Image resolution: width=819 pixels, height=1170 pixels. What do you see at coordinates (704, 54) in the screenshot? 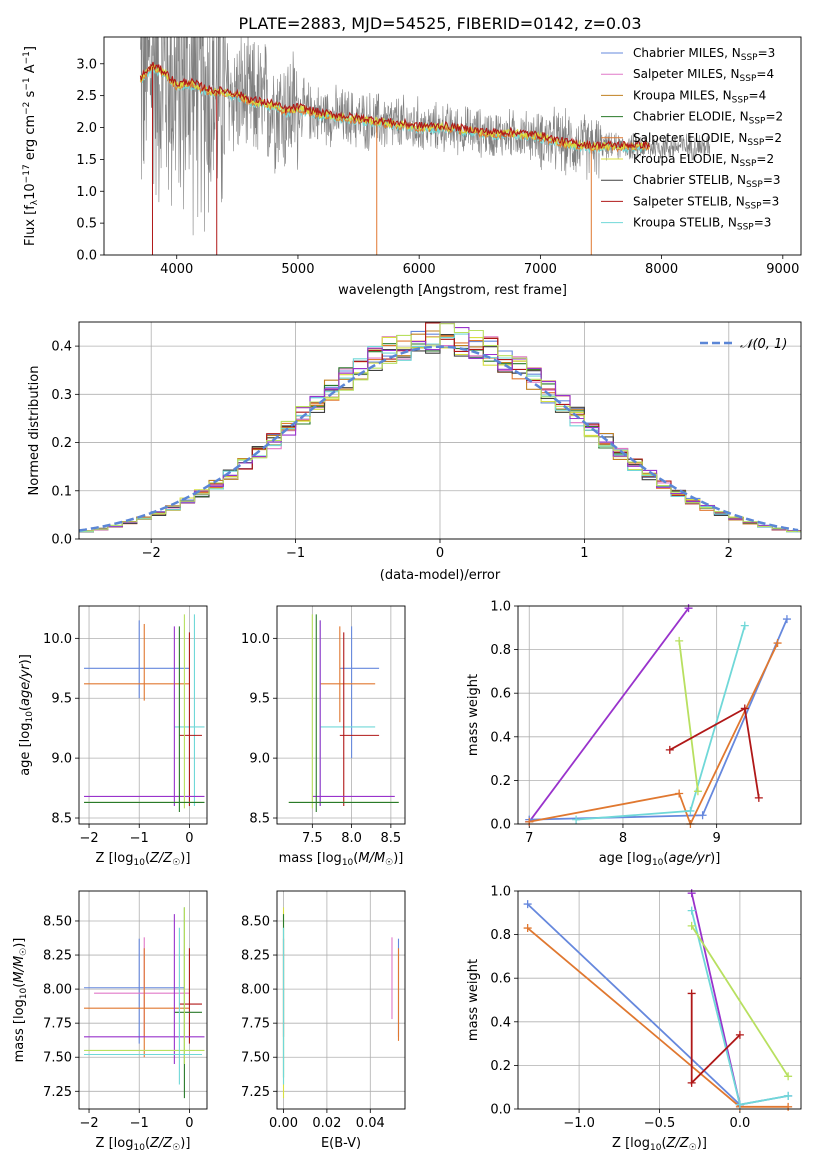
I see `legend-label: Chabrier MILES, NSSP=3` at bounding box center [704, 54].